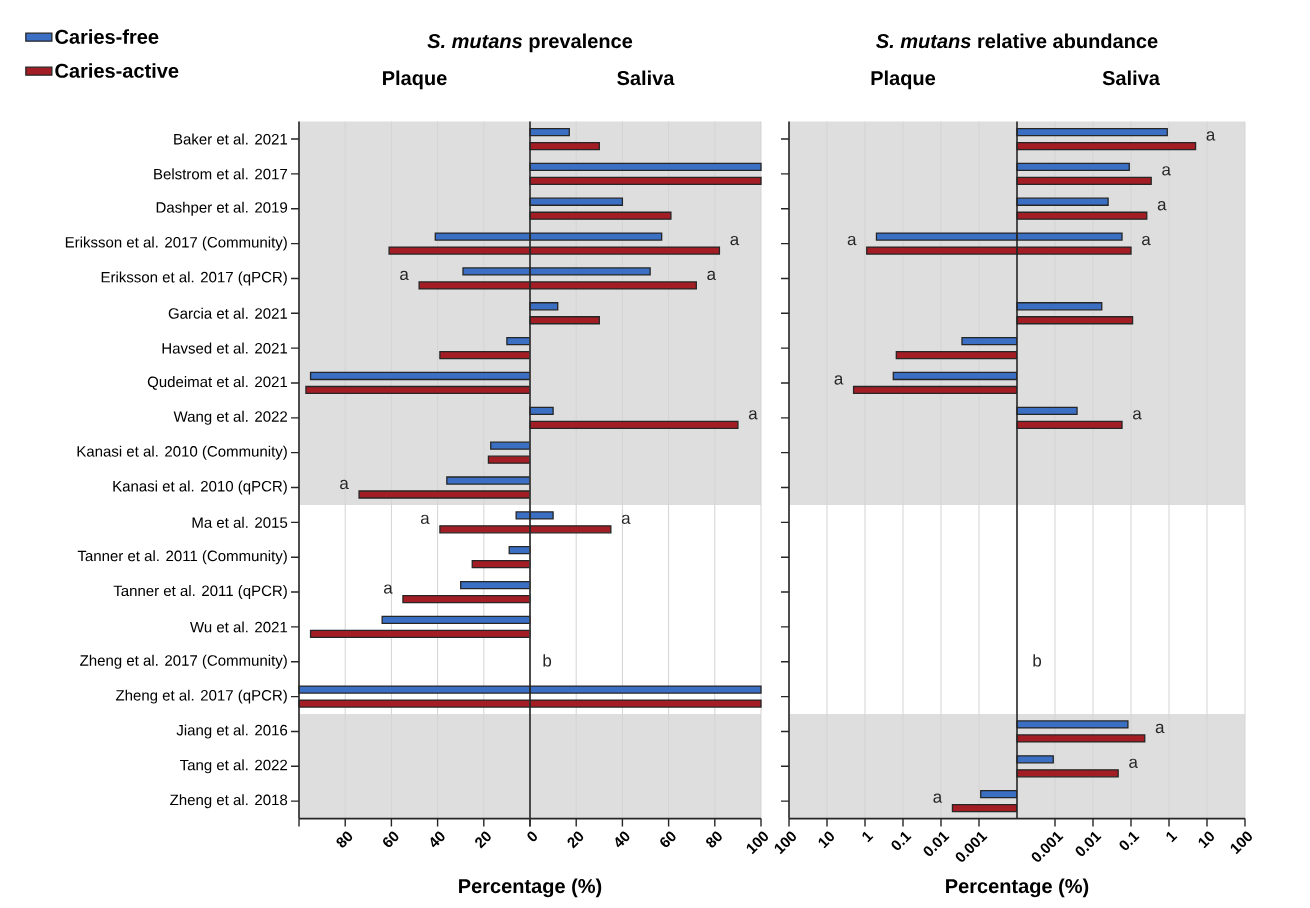 Image resolution: width=1310 pixels, height=908 pixels. I want to click on y-tick-label: Tanner et al. 2011 (qPCR), so click(200, 592).